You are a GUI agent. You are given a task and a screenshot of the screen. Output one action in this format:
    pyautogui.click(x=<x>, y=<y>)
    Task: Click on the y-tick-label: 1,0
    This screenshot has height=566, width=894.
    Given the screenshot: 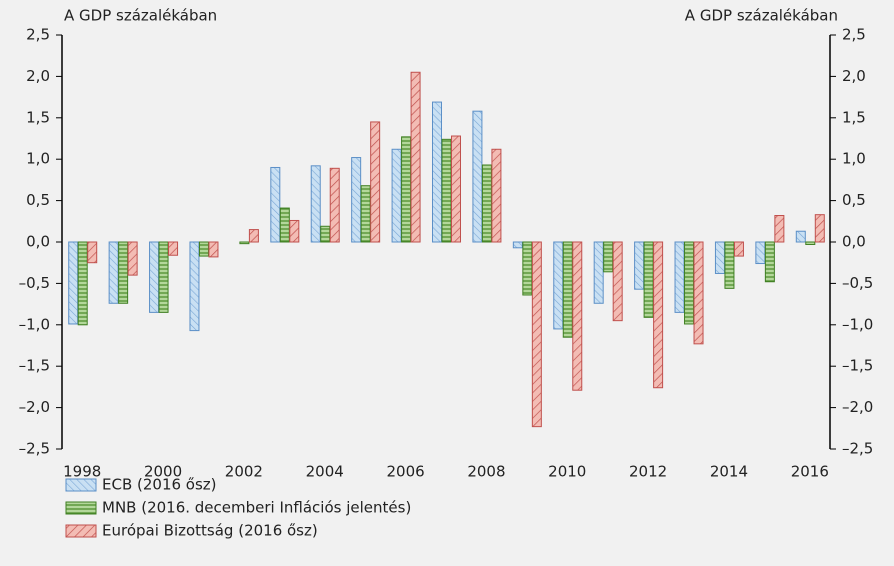 What is the action you would take?
    pyautogui.click(x=38, y=159)
    